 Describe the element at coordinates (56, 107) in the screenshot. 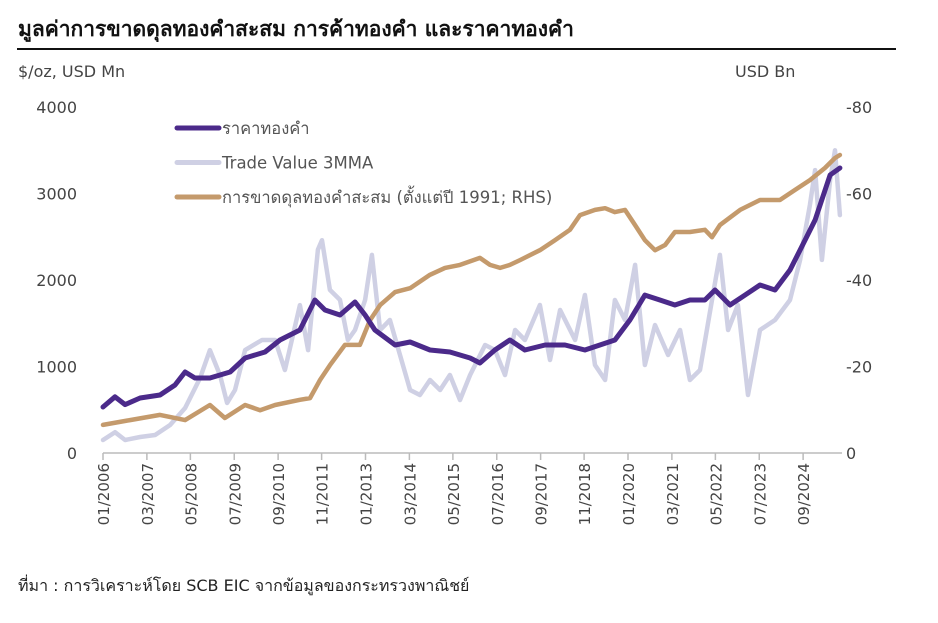

I see `left-tick-label: 4000` at that location.